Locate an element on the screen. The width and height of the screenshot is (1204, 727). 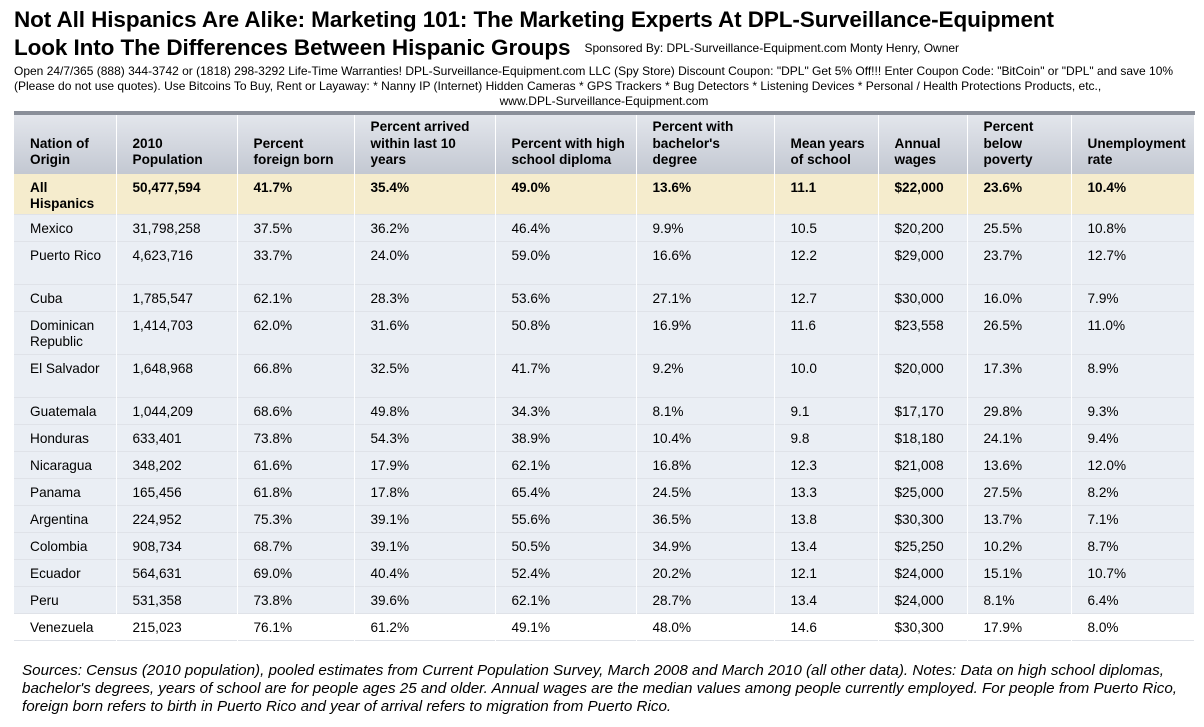
table-cell: 11.0% is located at coordinates (1133, 333).